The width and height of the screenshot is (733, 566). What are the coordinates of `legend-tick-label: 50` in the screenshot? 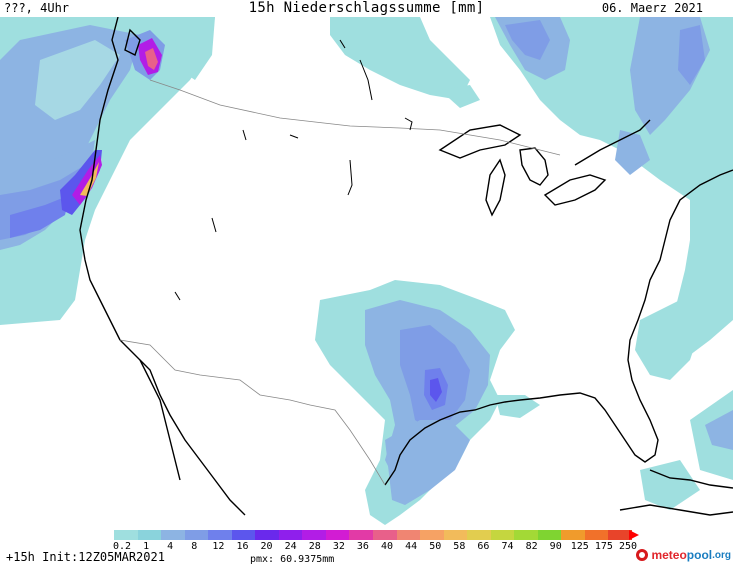 It's located at (435, 546).